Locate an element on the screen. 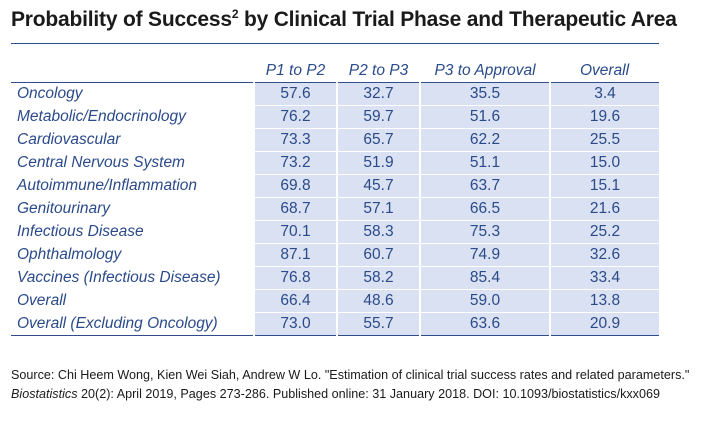 This screenshot has width=703, height=437. therapeutic-area-label: Genitourinary is located at coordinates (132, 209).